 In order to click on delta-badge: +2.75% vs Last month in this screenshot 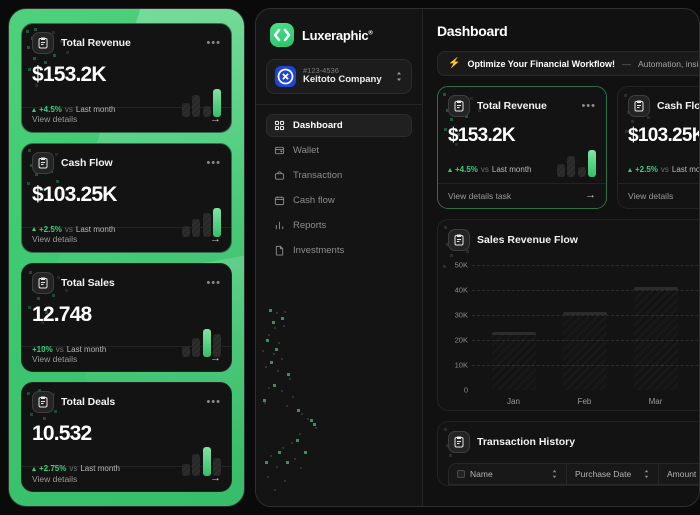, I will do `click(76, 470)`.